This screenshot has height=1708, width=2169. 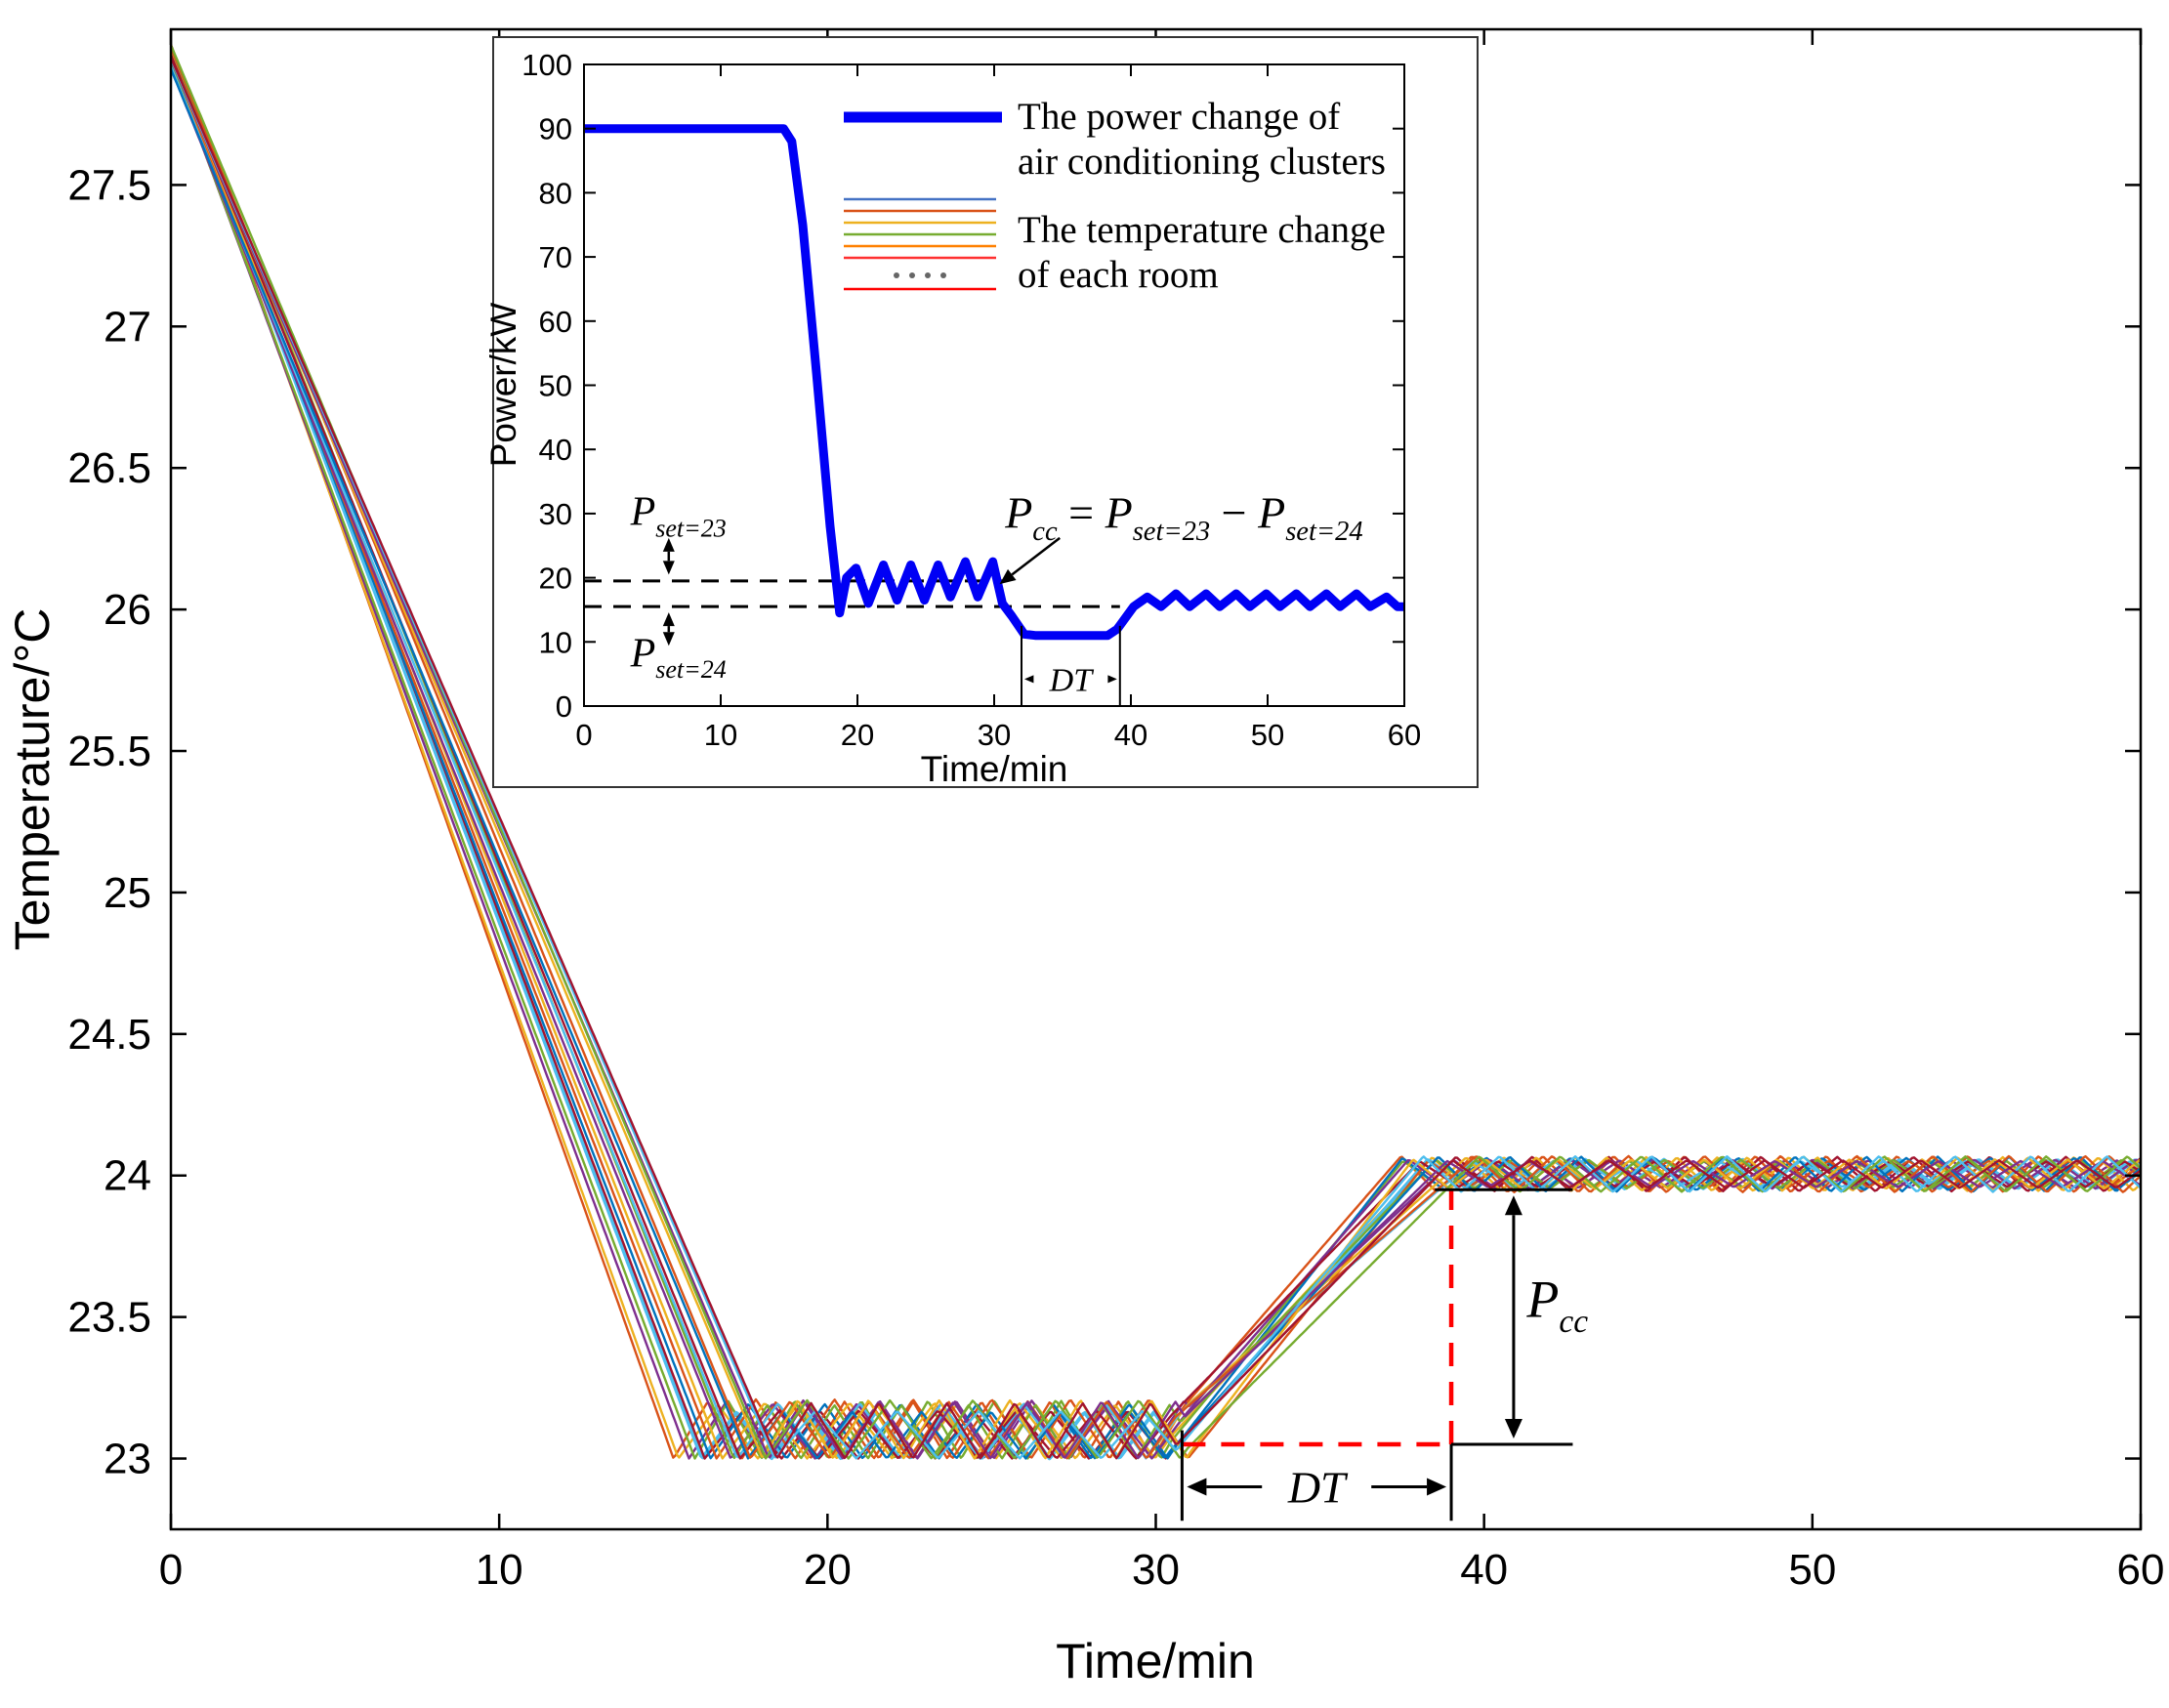 I want to click on formula-arrow-head, so click(x=1008, y=576).